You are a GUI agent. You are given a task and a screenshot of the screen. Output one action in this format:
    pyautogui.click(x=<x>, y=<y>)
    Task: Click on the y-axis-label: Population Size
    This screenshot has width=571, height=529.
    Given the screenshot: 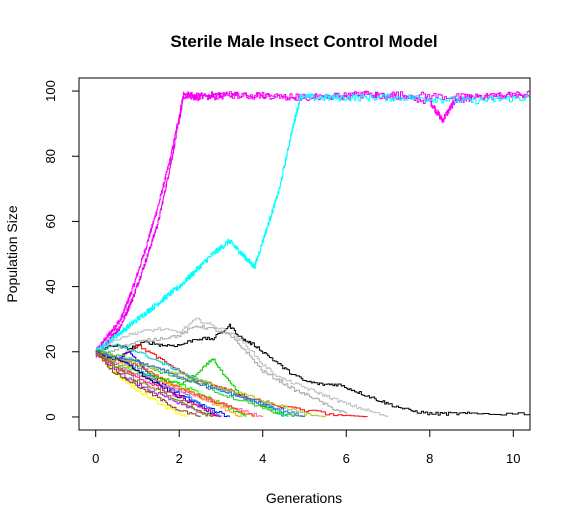 What is the action you would take?
    pyautogui.click(x=12, y=254)
    